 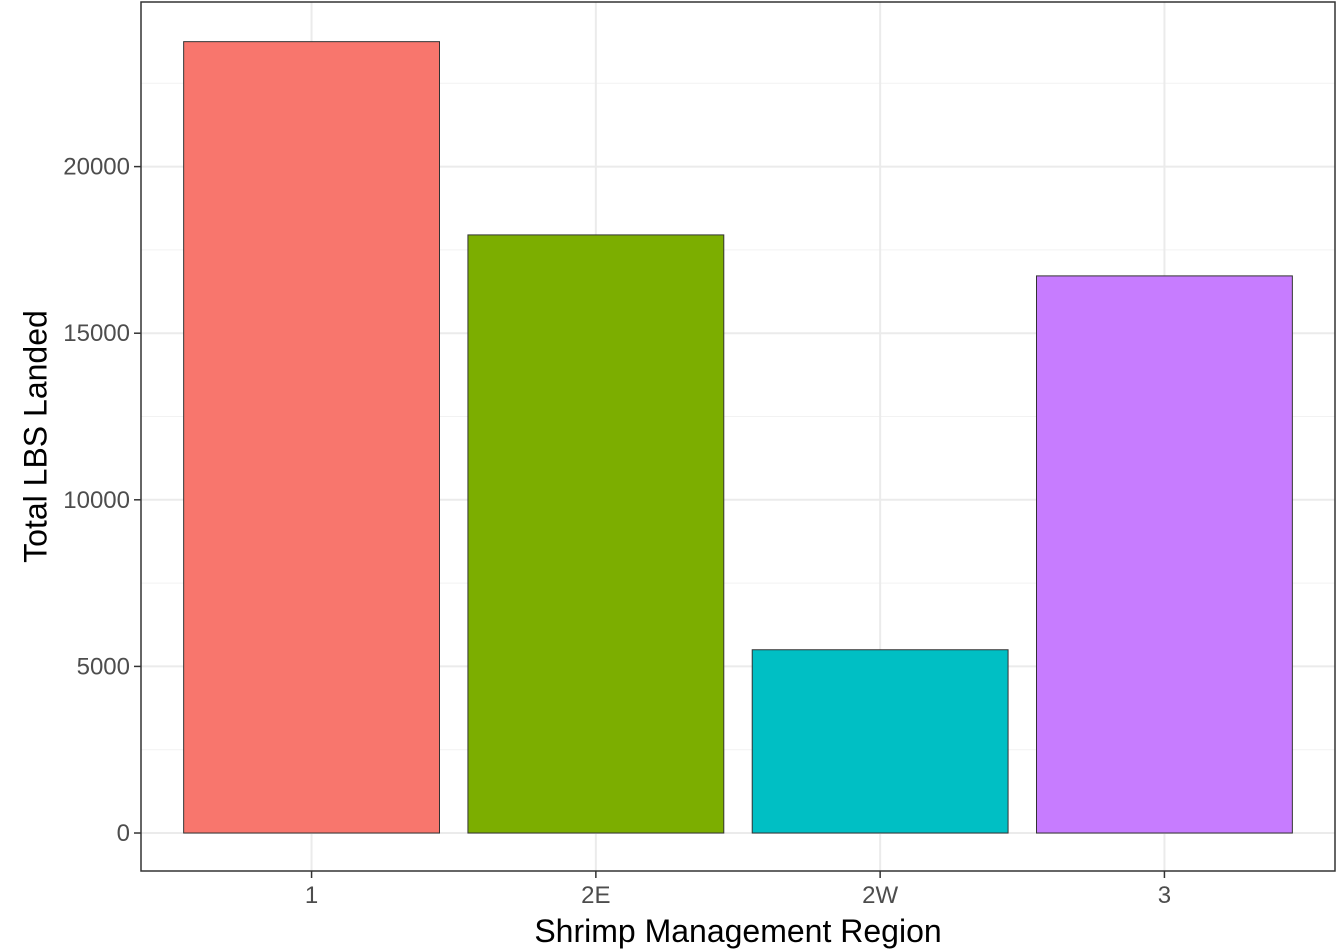 I want to click on x-tick-label: 2W, so click(x=880, y=895).